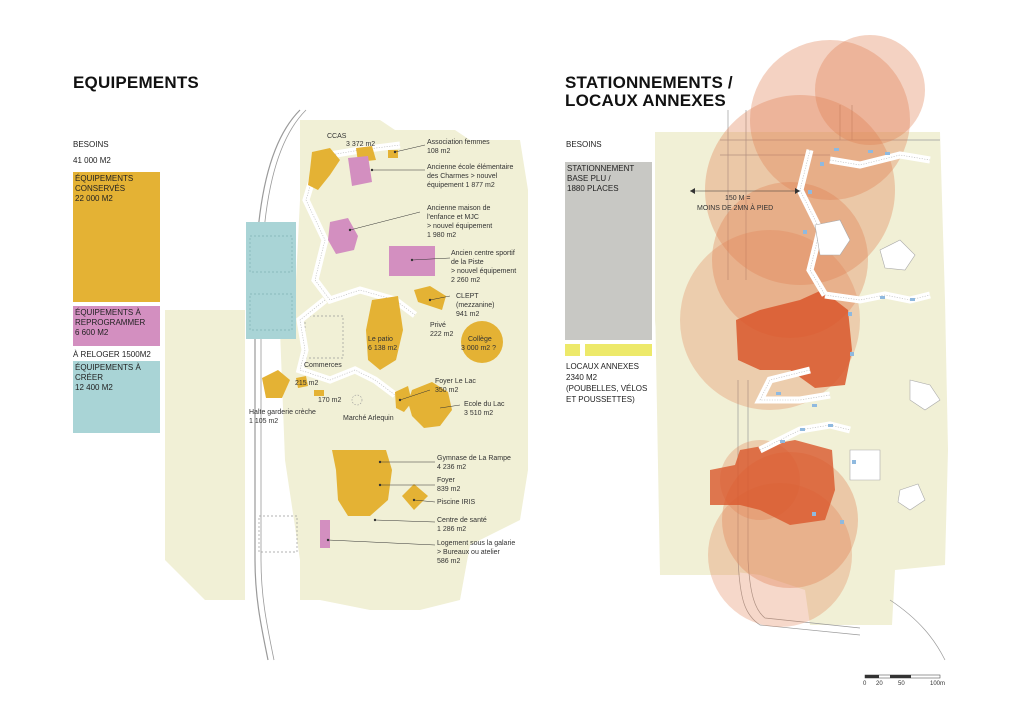 The height and width of the screenshot is (724, 1024). I want to click on label-clept-l3: 941 m2, so click(468, 314).